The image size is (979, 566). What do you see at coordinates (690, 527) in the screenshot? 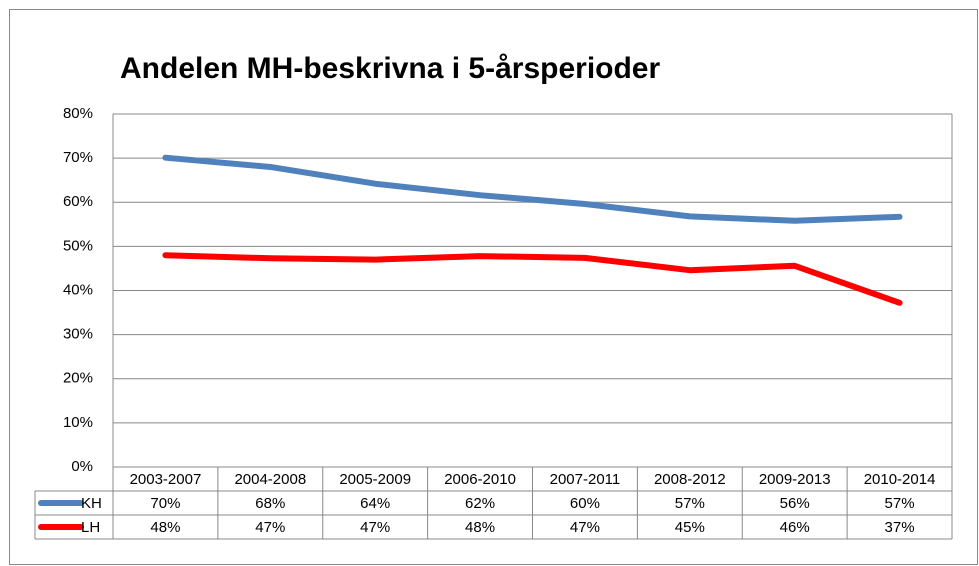
I see `data-label: 45%` at bounding box center [690, 527].